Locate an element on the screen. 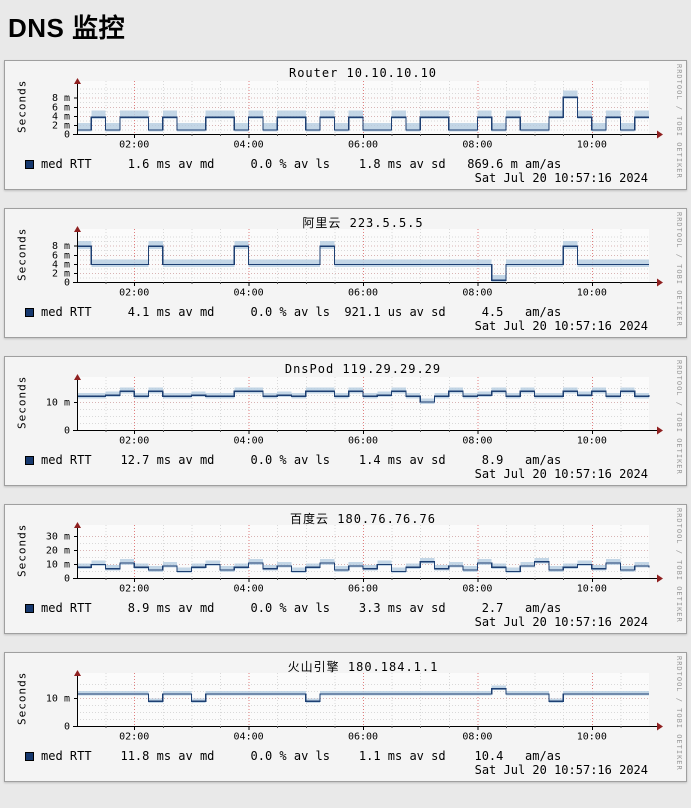 The height and width of the screenshot is (808, 691). rtt-chart: 02:00 04:00 06:00 08:00 10:00 30 m 20 m 10 m 0 is located at coordinates (354, 558).